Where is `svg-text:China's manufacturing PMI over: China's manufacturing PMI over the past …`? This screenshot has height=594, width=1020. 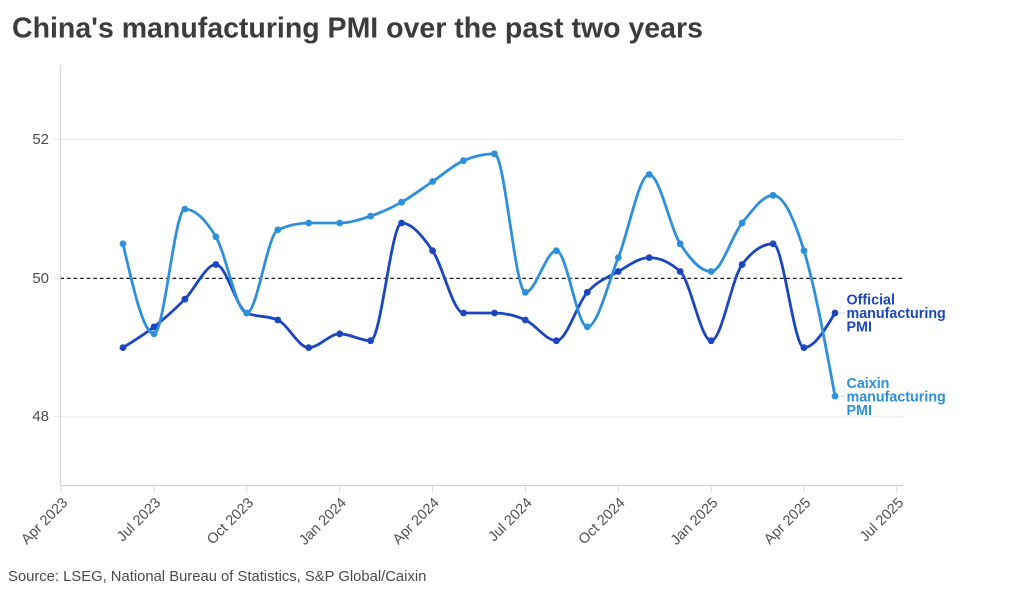
svg-text:China's manufacturing PMI over: China's manufacturing PMI over the past … is located at coordinates (357, 29).